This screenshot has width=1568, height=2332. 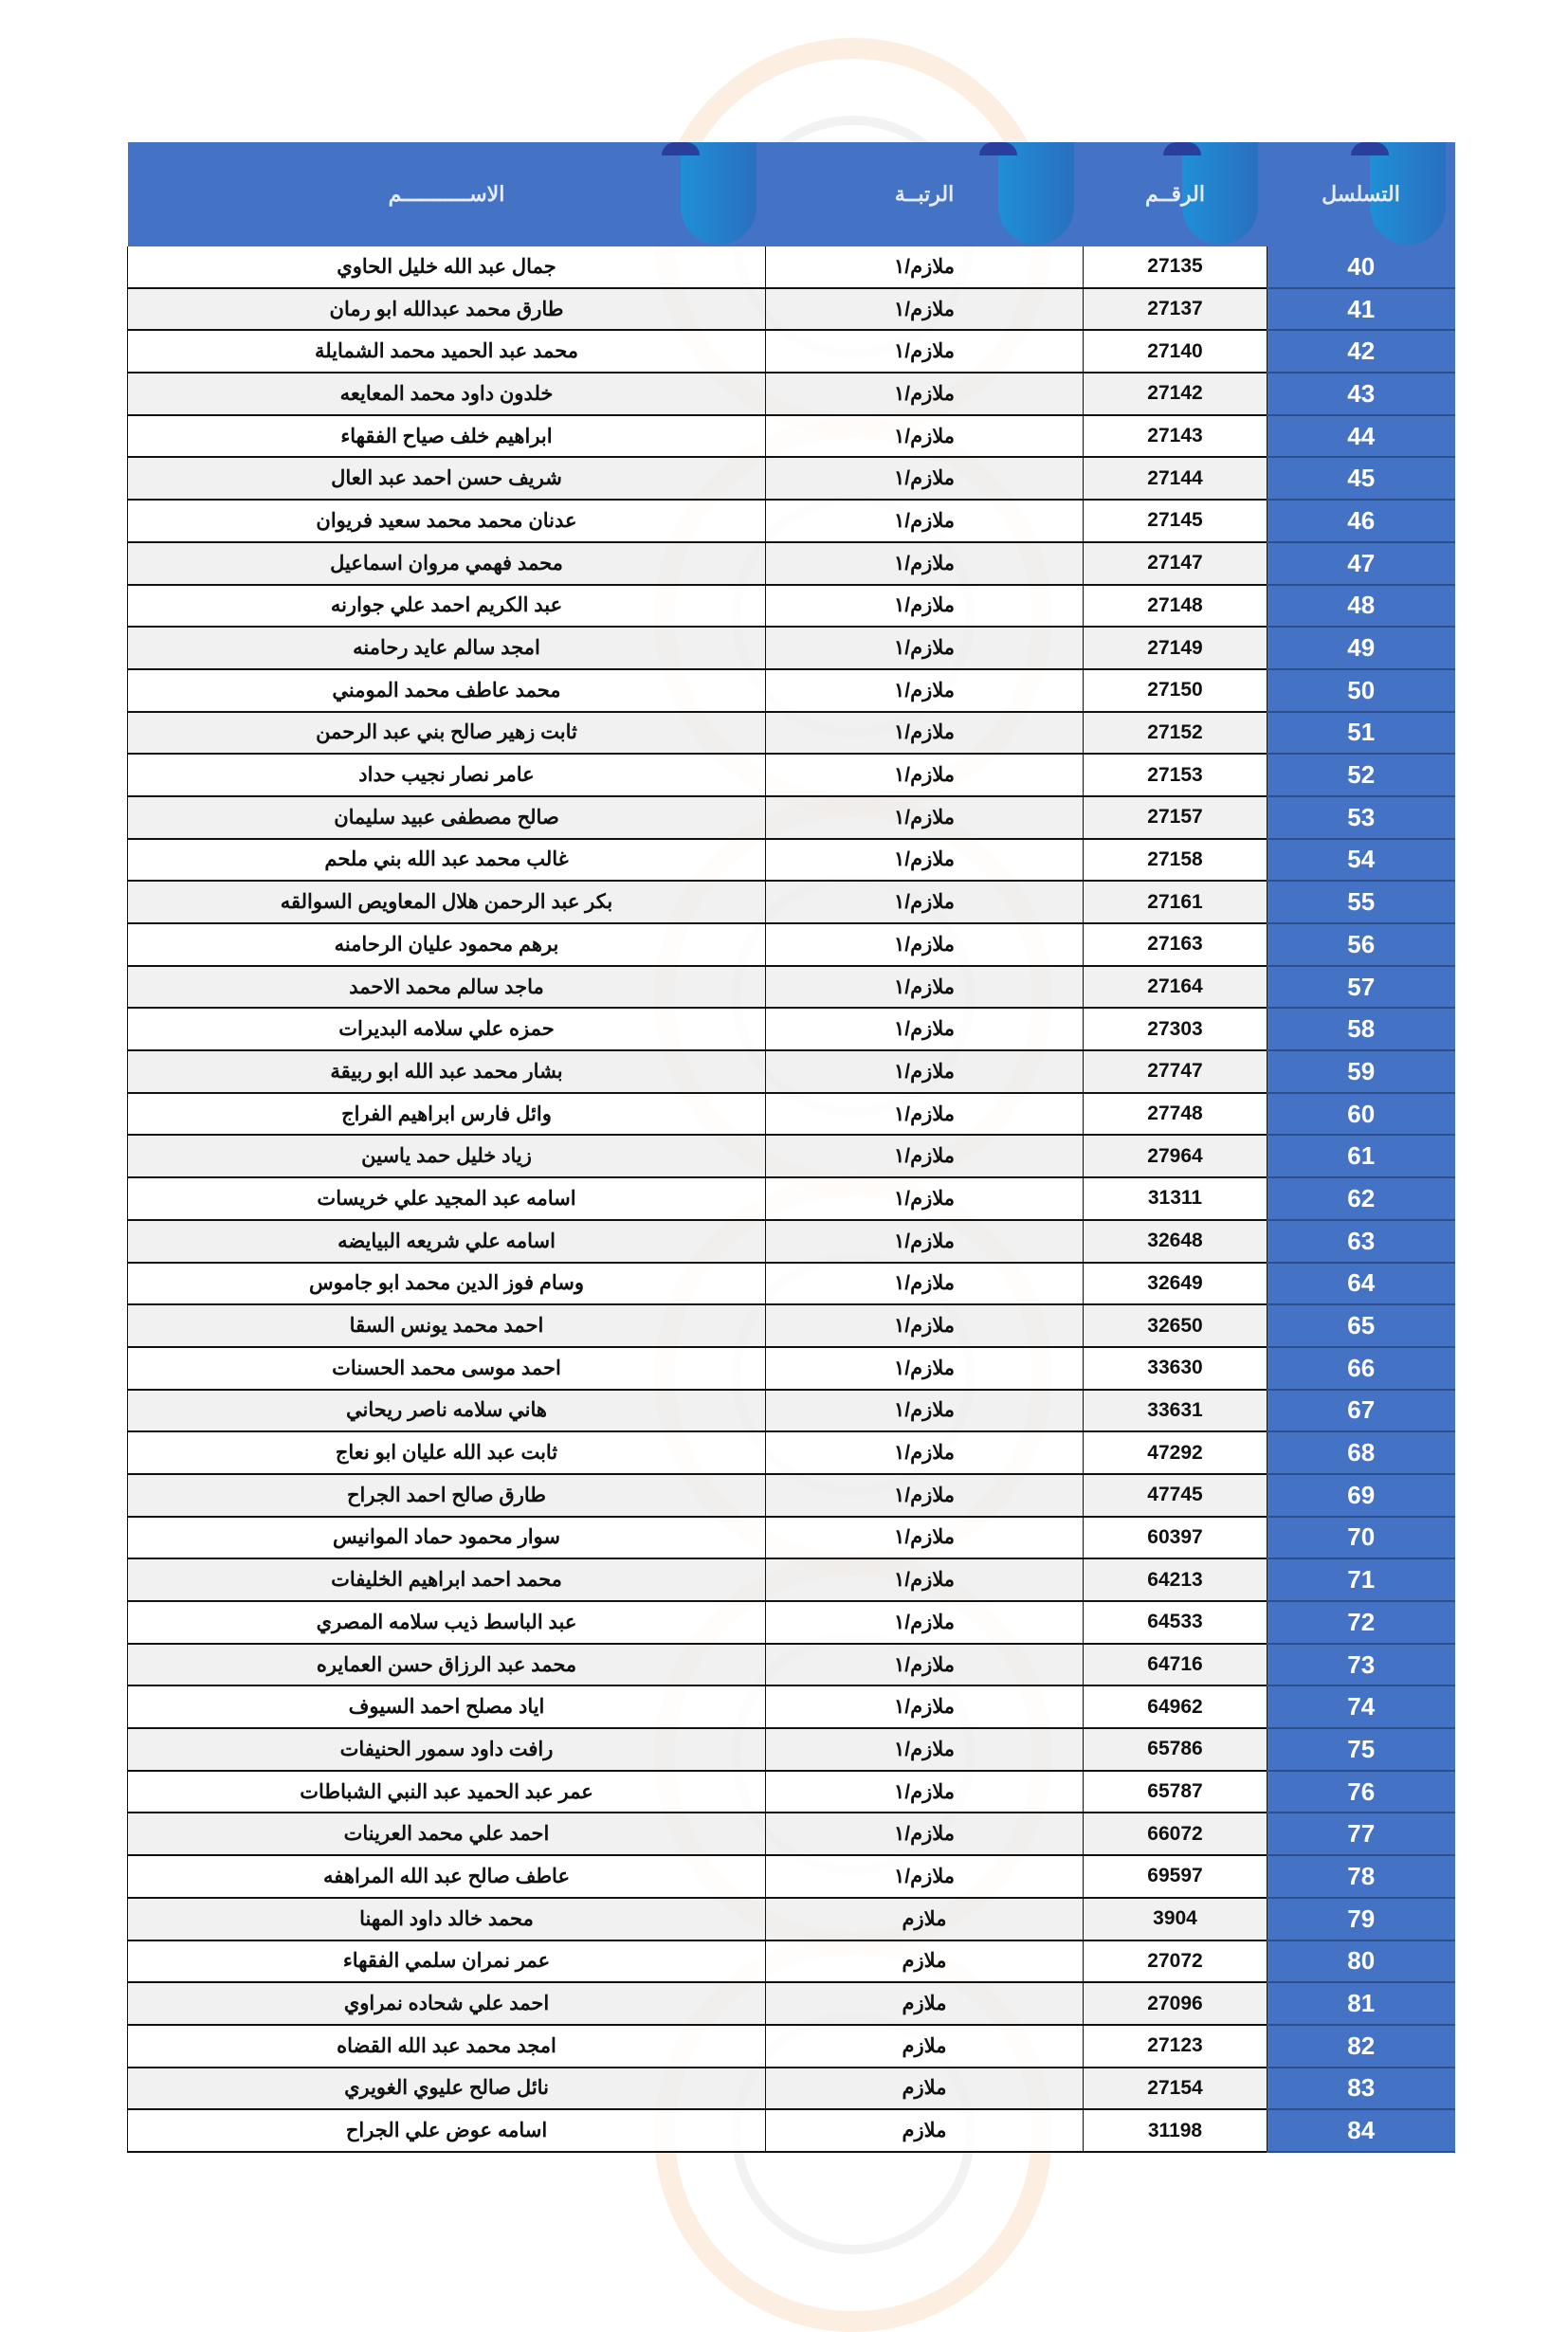 I want to click on table-row: 48 27148 ملازم/١ عبد الكريم احمد علي جوارنه, so click(x=791, y=606).